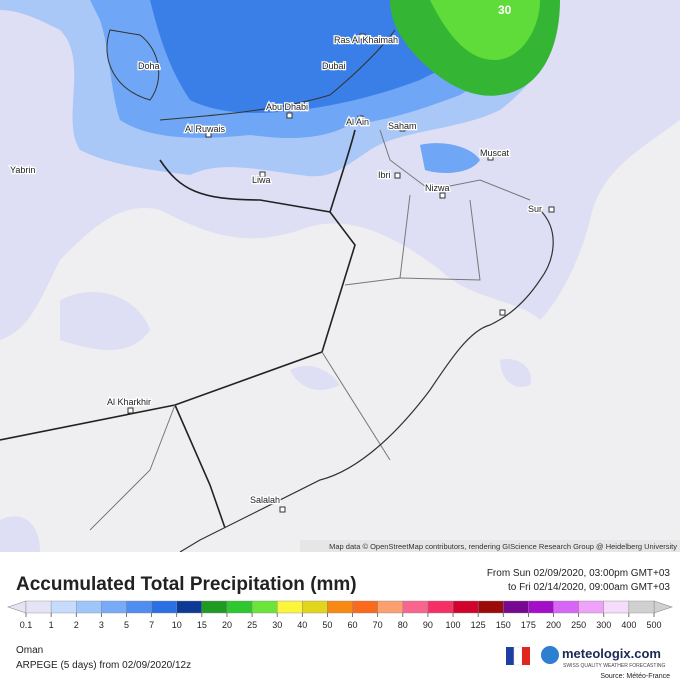 The height and width of the screenshot is (680, 680). Describe the element at coordinates (334, 66) in the screenshot. I see `city-label: Dubai` at that location.